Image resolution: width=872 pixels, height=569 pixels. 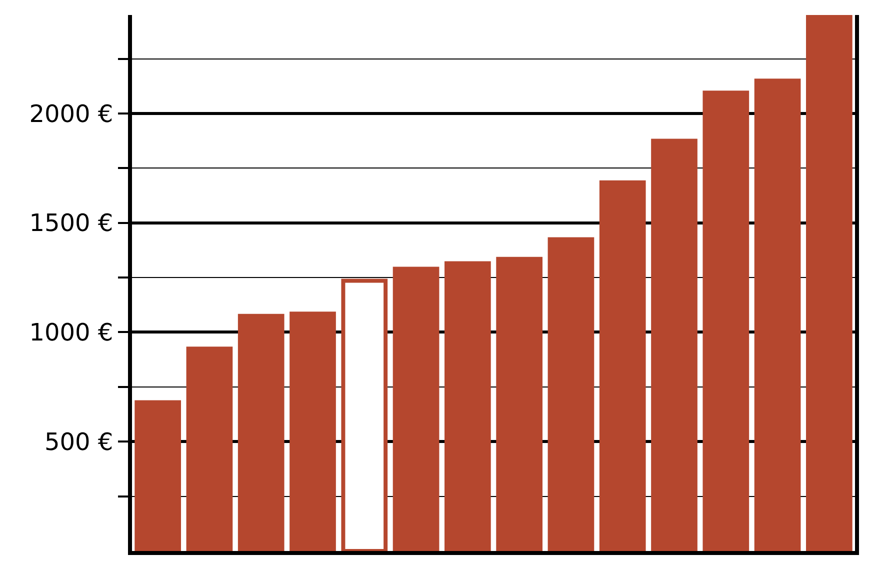 I want to click on y-tick-label: 500 €, so click(x=79, y=442).